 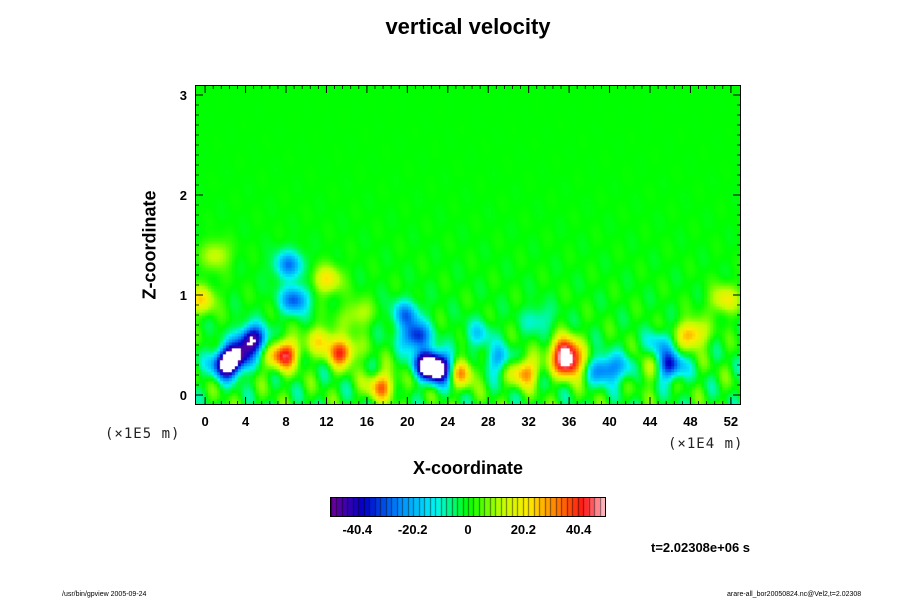 What do you see at coordinates (407, 421) in the screenshot?
I see `x-tick-label: 20` at bounding box center [407, 421].